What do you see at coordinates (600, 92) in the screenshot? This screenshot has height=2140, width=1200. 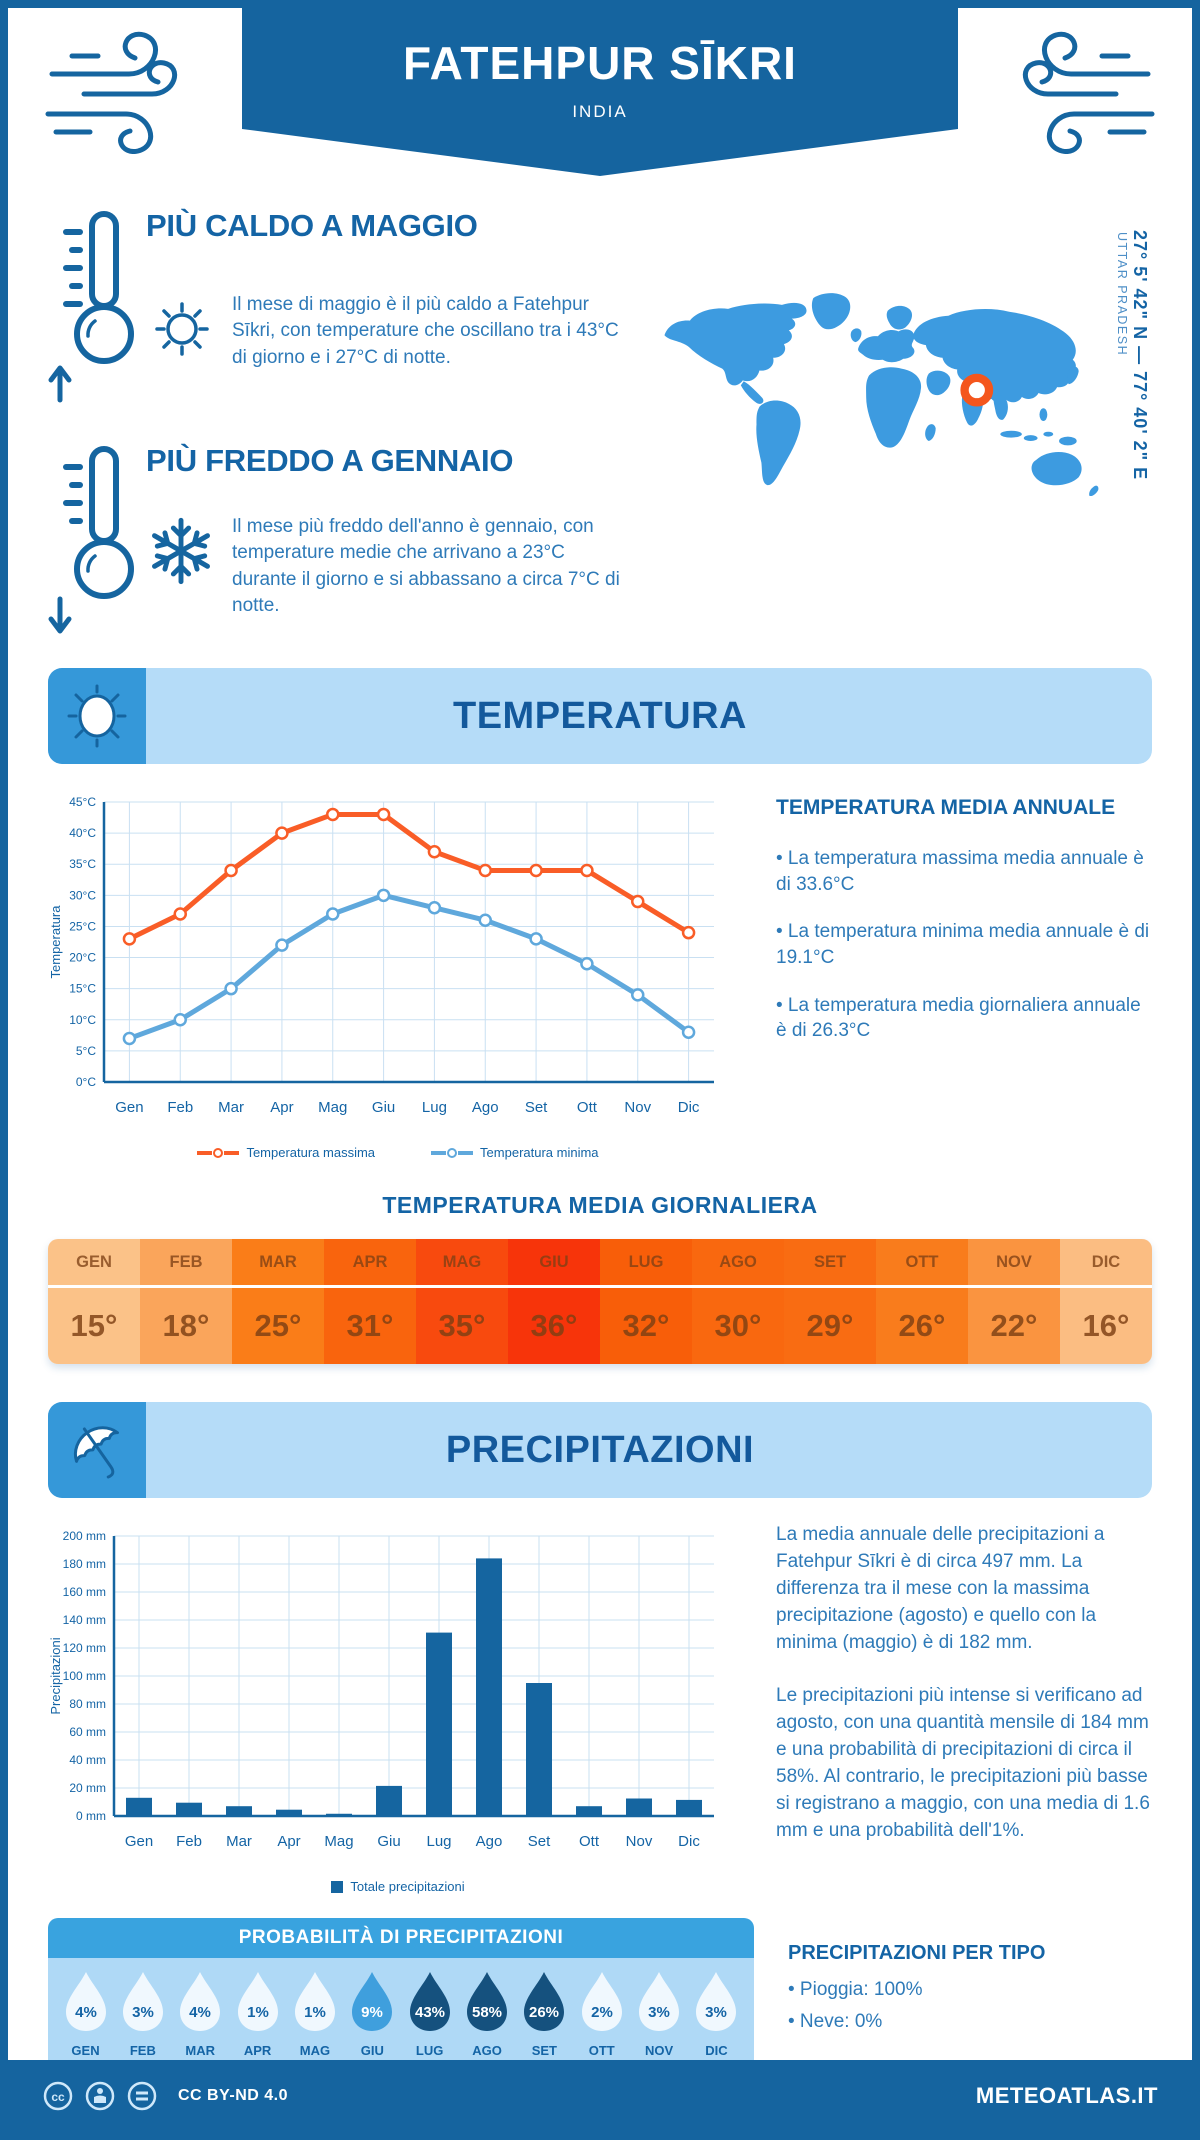 I see `title-banner: FATEHPUR SĪKRI INDIA` at bounding box center [600, 92].